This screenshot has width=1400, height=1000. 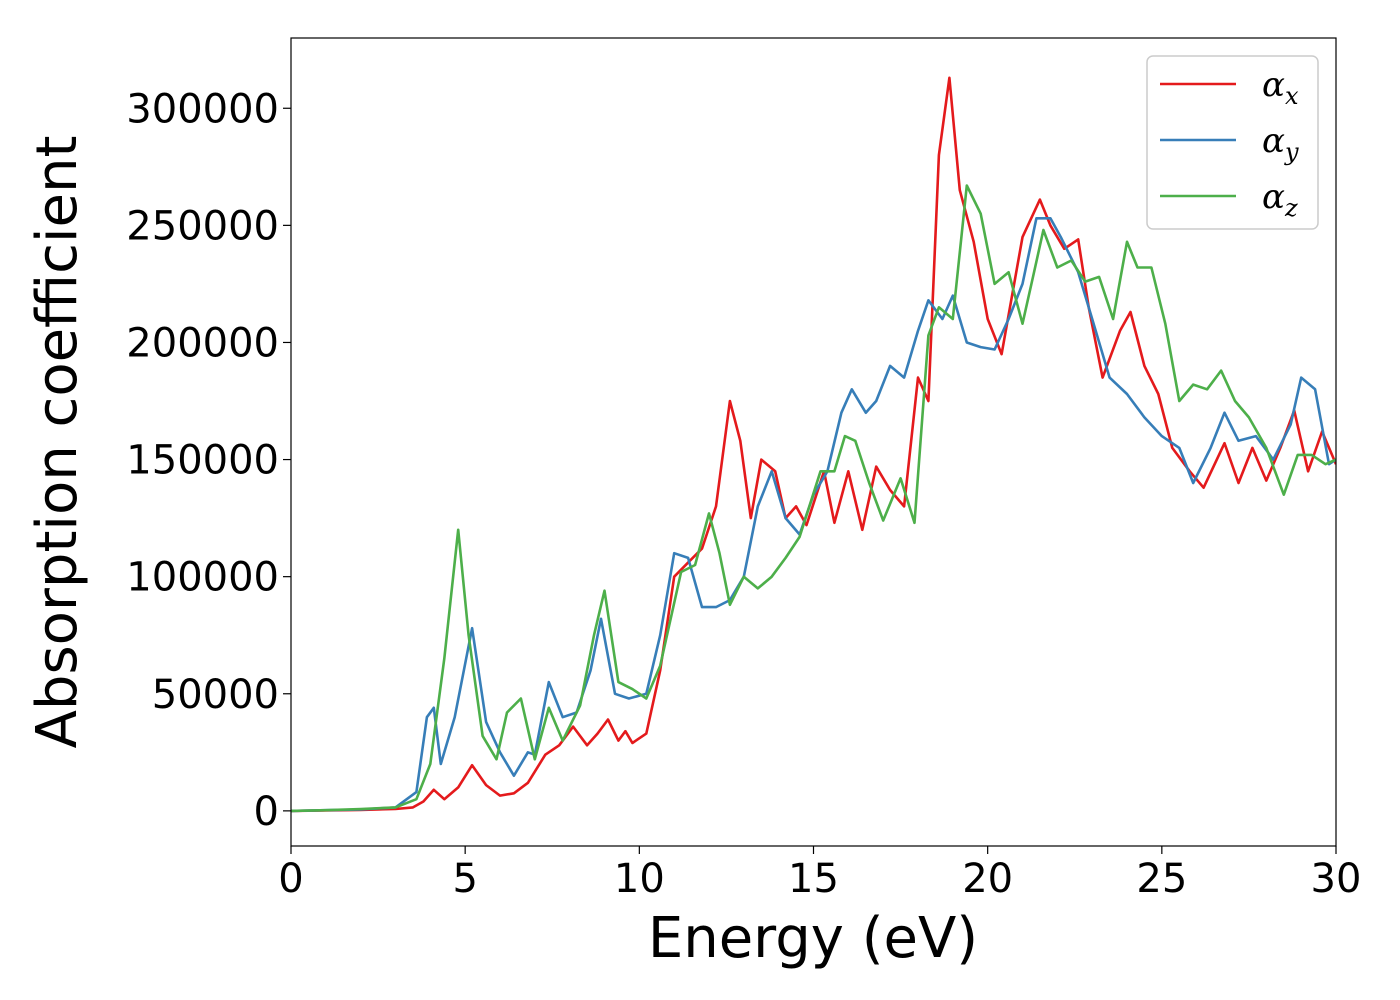 I want to click on x-tick-label: 5, so click(x=464, y=879).